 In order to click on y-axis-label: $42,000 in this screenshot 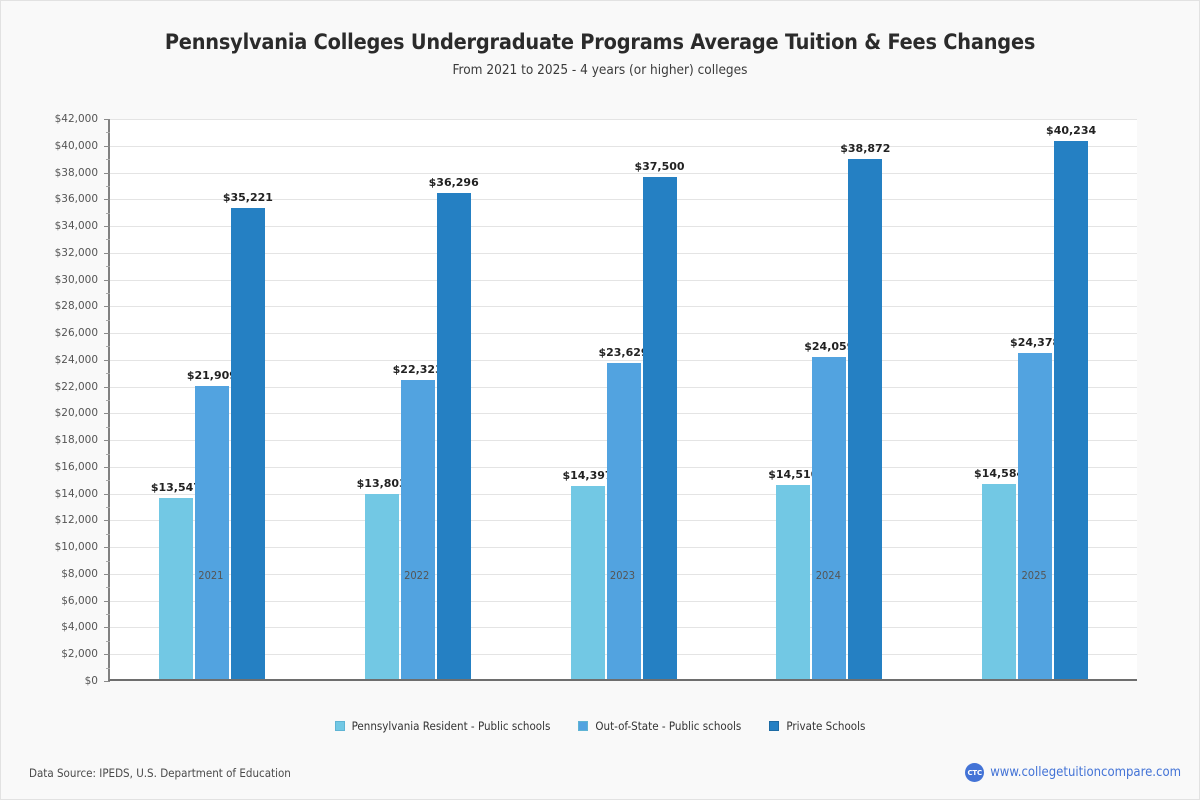, I will do `click(76, 119)`.